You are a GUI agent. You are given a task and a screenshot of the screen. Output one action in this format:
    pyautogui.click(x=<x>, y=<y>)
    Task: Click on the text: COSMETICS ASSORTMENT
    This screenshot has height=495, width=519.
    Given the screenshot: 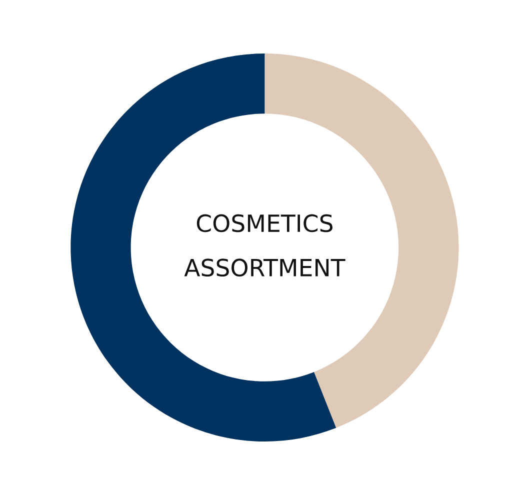 What is the action you would take?
    pyautogui.click(x=265, y=245)
    